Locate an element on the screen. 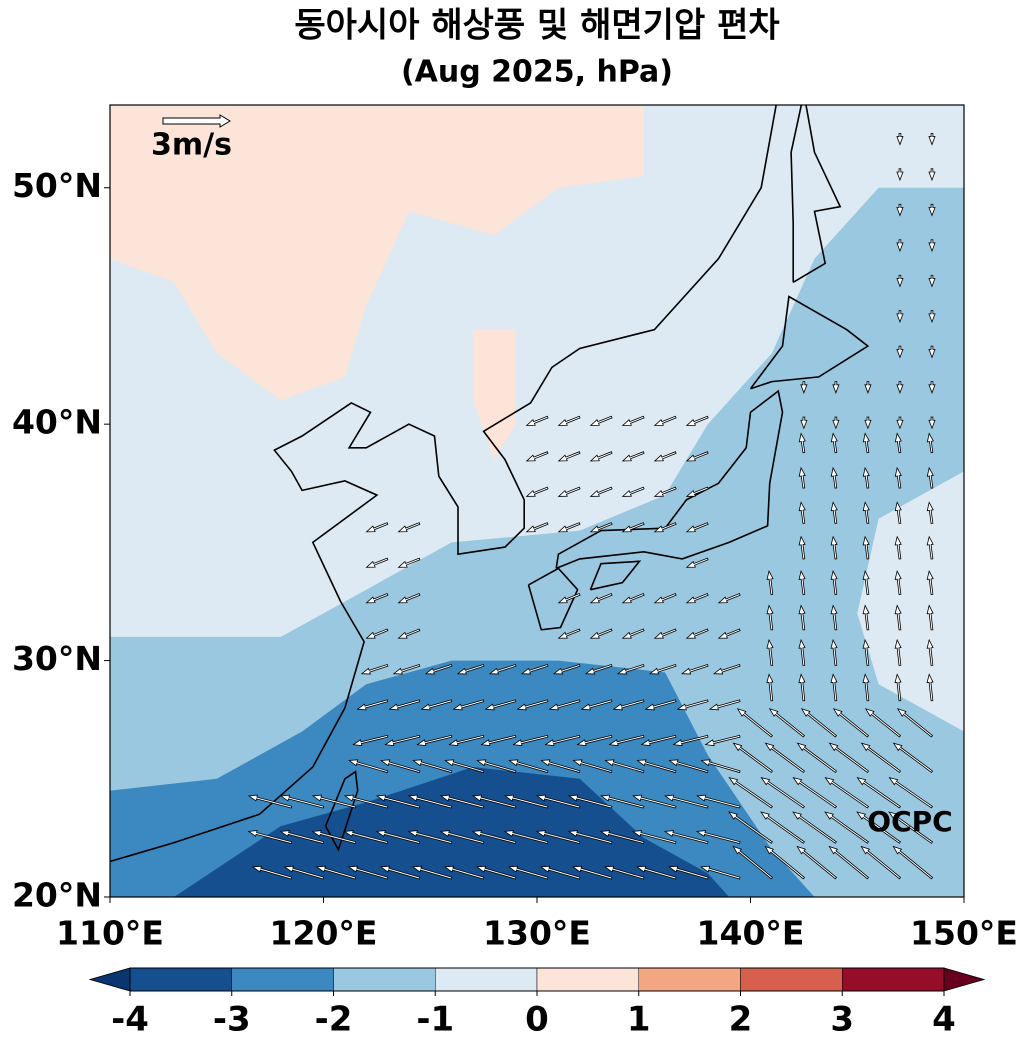  y-tick-label: 30°N is located at coordinates (57, 658).